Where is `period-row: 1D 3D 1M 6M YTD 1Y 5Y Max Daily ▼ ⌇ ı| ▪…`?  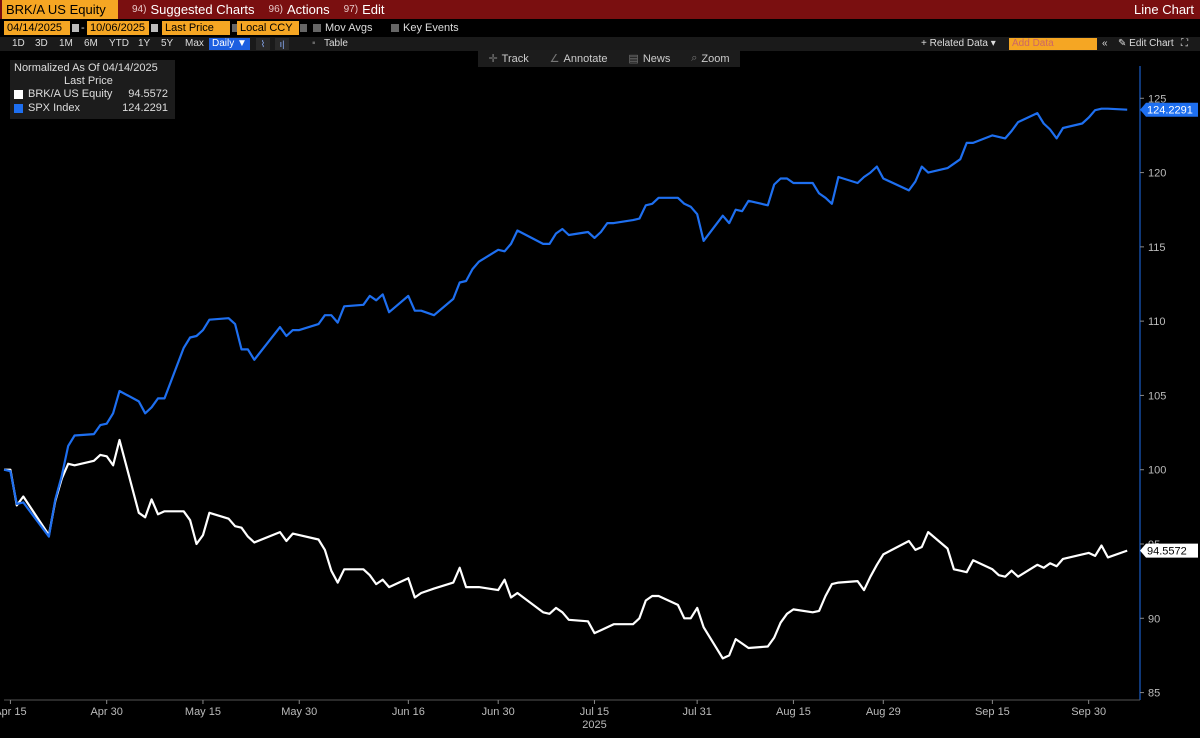
period-row: 1D 3D 1M 6M YTD 1Y 5Y Max Daily ▼ ⌇ ı| ▪… is located at coordinates (600, 44).